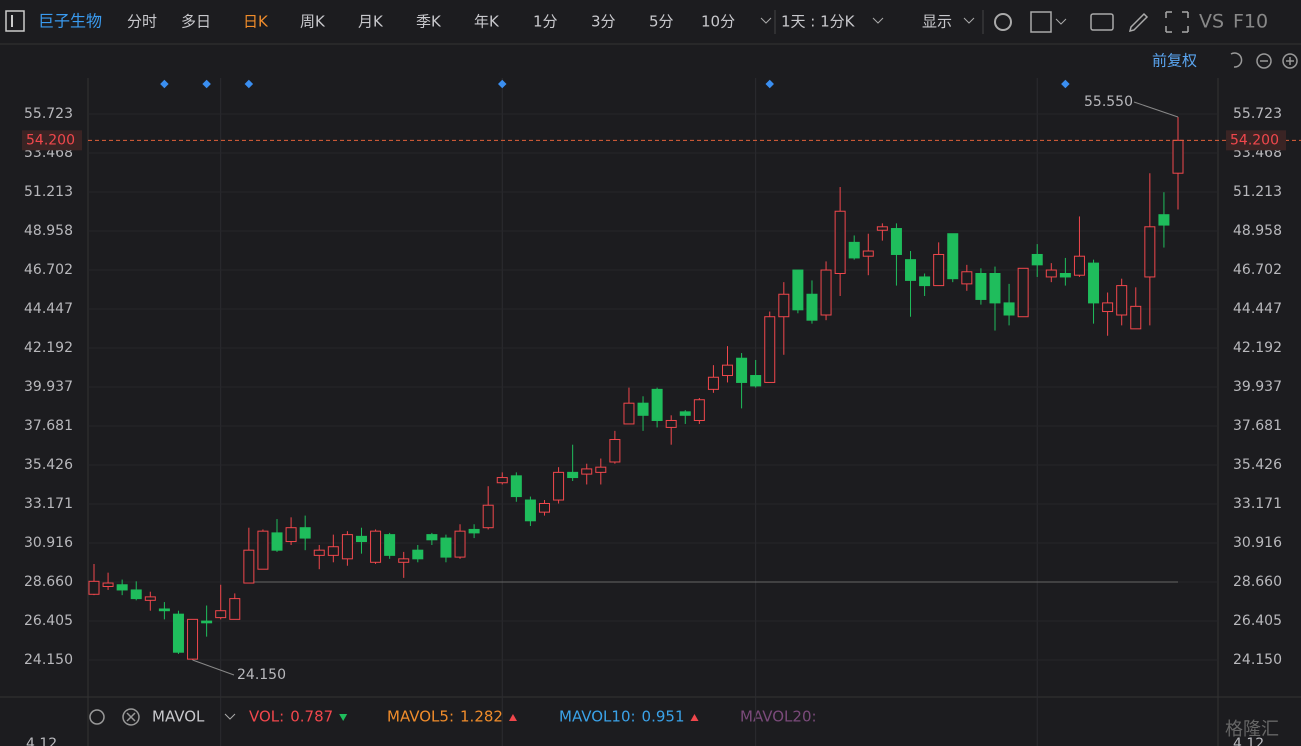 The width and height of the screenshot is (1301, 746). What do you see at coordinates (313, 22) in the screenshot?
I see `tab: 周K` at bounding box center [313, 22].